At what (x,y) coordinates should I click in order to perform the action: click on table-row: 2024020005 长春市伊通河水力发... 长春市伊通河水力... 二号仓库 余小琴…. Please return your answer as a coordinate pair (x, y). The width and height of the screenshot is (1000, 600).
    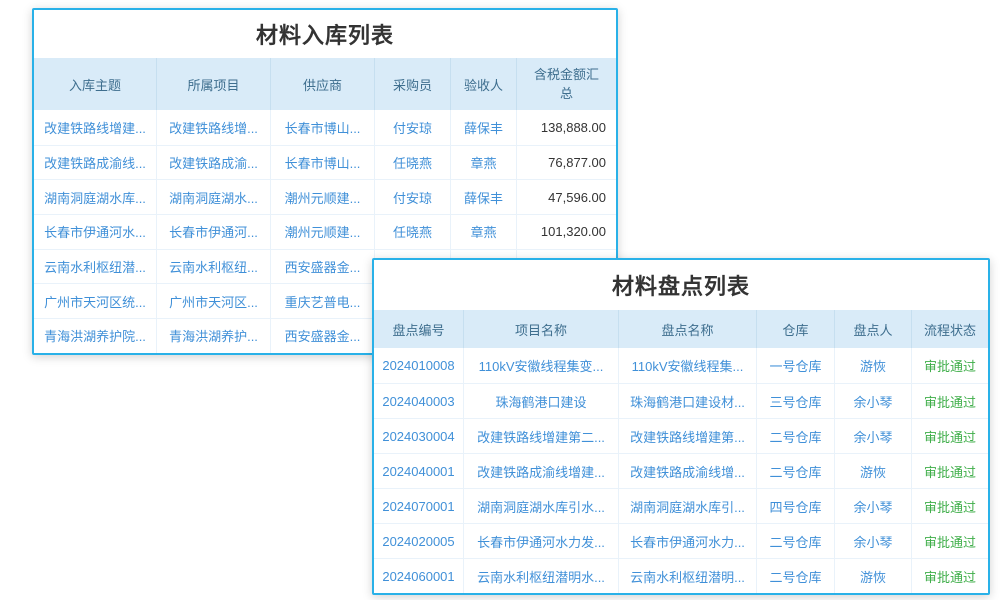
    Looking at the image, I should click on (681, 540).